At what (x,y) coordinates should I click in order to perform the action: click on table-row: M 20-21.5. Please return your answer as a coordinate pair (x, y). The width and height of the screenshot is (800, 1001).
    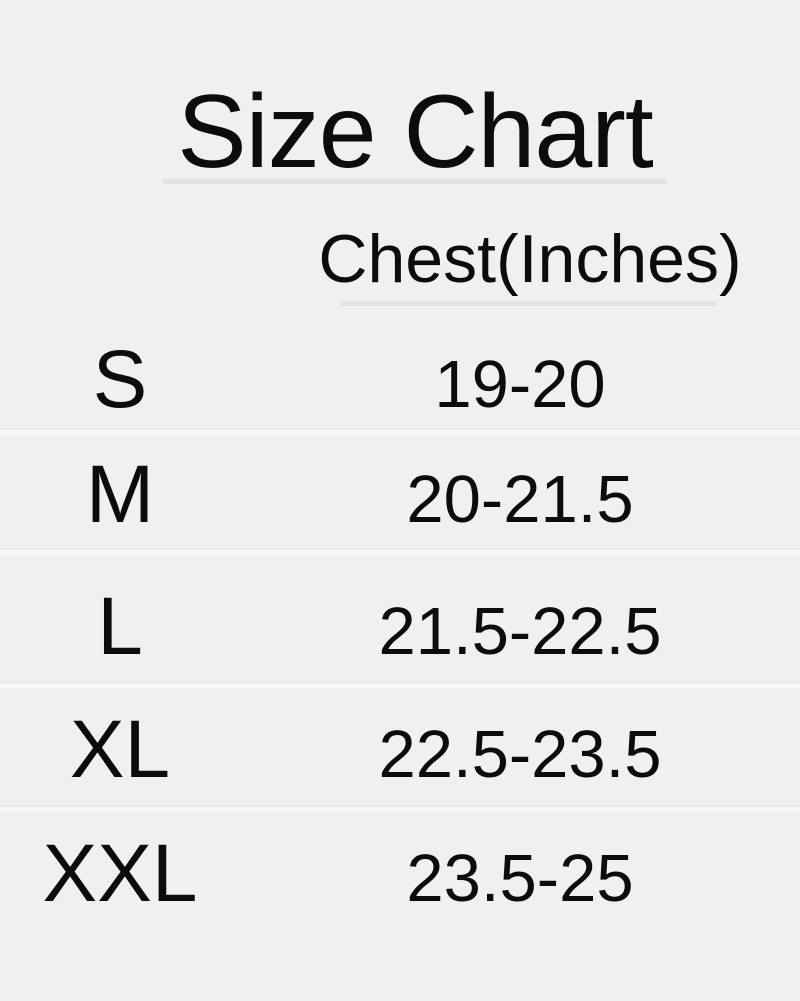
    Looking at the image, I should click on (400, 495).